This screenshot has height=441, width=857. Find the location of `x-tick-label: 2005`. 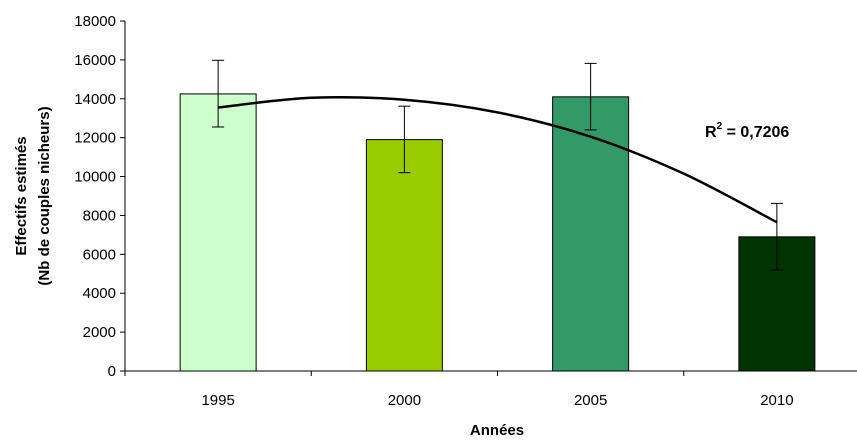

x-tick-label: 2005 is located at coordinates (590, 400).